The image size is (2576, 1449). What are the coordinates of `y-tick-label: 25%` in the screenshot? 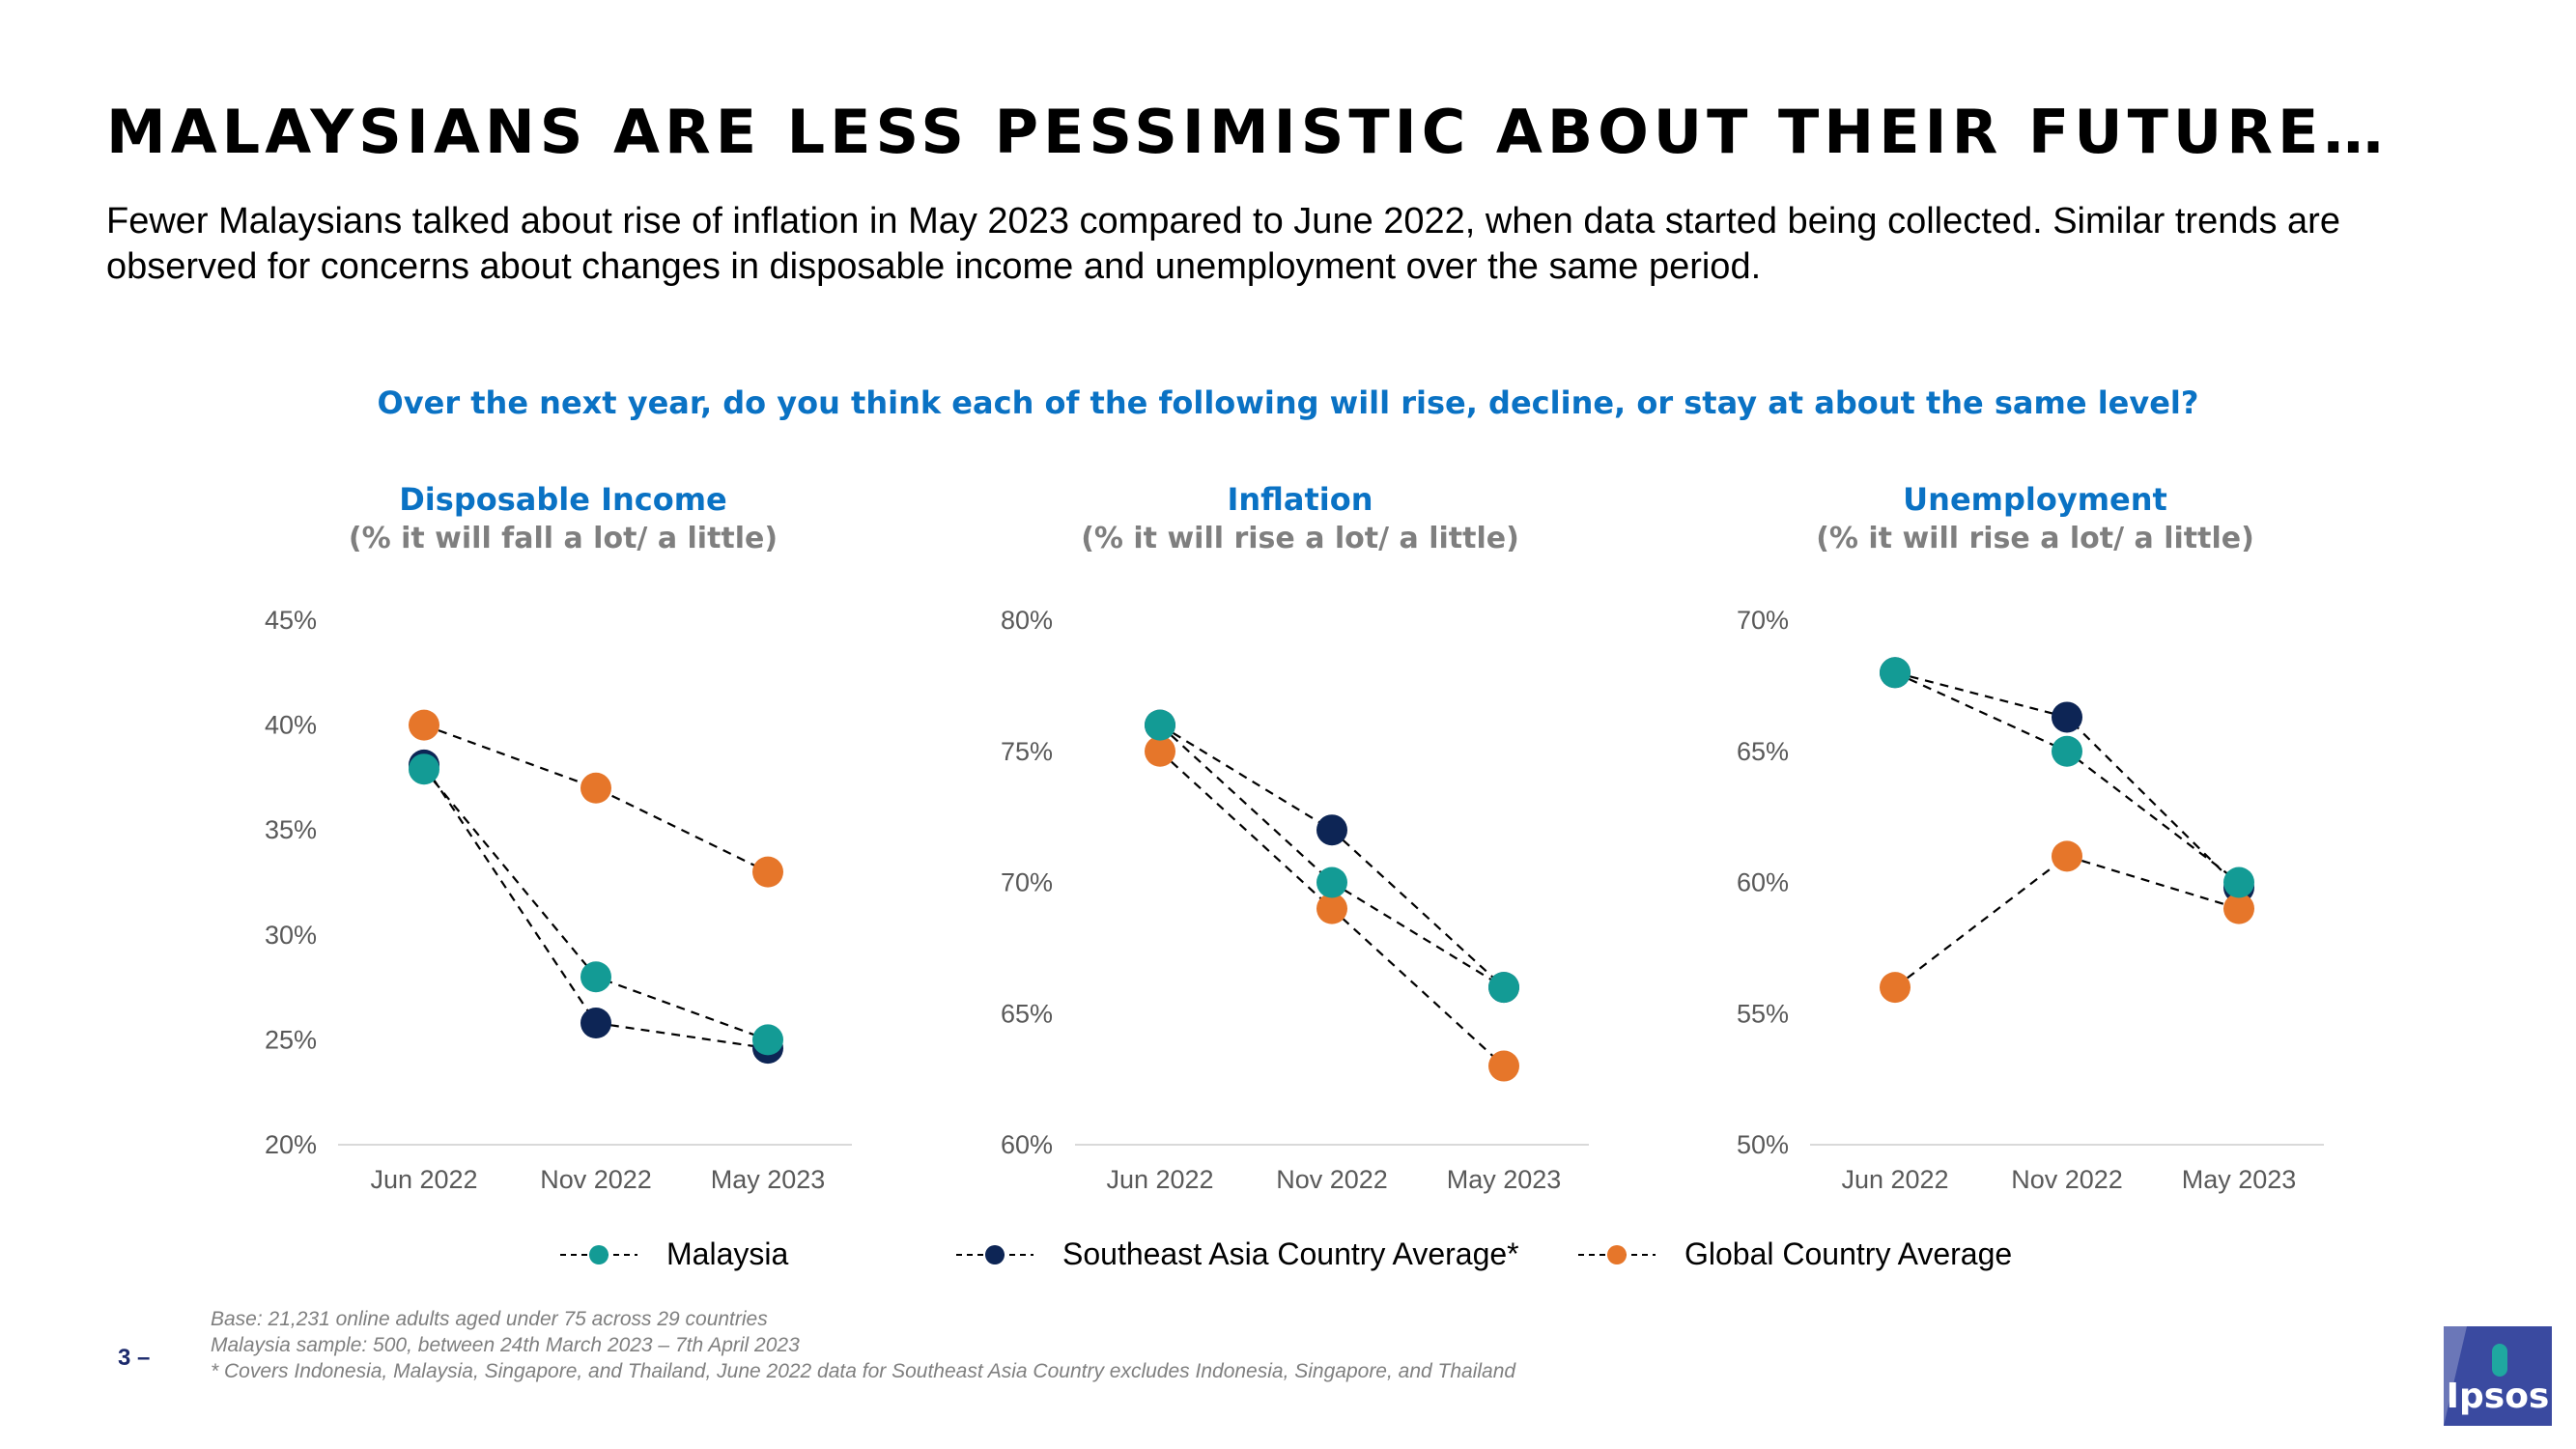 It's located at (291, 1039).